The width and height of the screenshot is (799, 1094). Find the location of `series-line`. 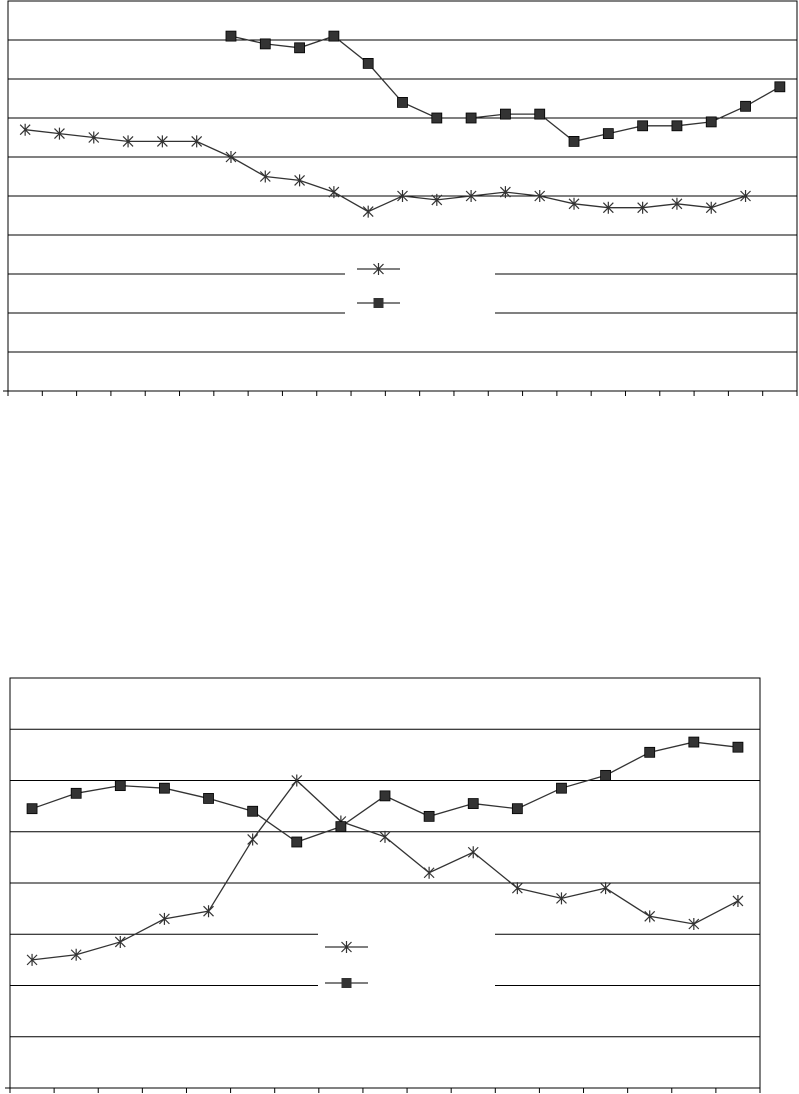

series-line is located at coordinates (385, 171).